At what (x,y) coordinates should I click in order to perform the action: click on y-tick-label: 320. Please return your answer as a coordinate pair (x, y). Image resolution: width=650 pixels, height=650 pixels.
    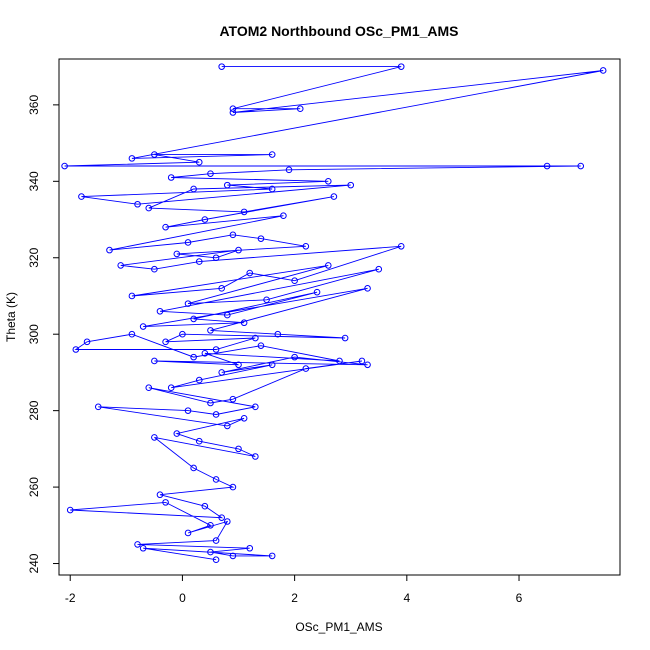
    Looking at the image, I should click on (34, 257).